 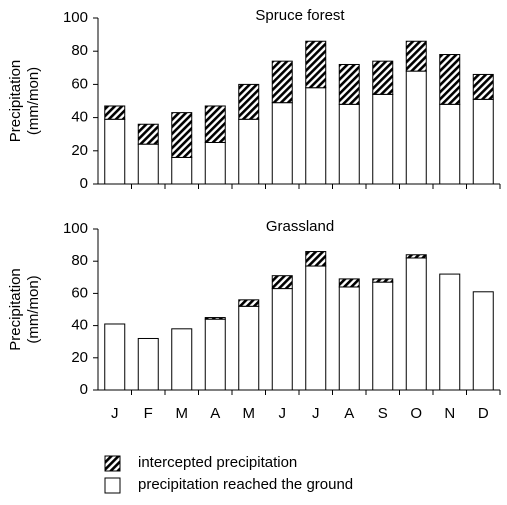 I want to click on chart-title: Spruce forest, so click(x=300, y=15).